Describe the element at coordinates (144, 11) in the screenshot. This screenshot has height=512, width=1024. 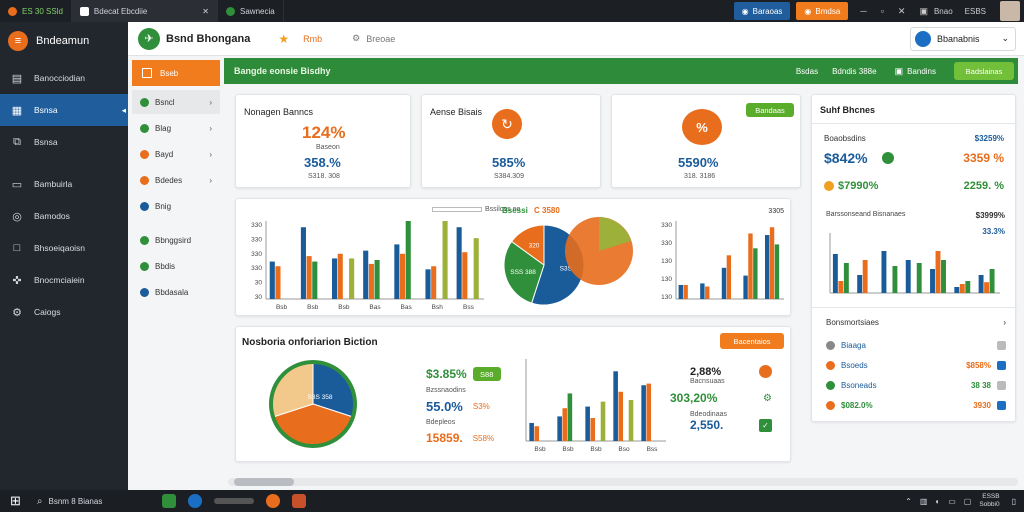
I see `tab-2: Bdecat Ebcdiie ✕` at that location.